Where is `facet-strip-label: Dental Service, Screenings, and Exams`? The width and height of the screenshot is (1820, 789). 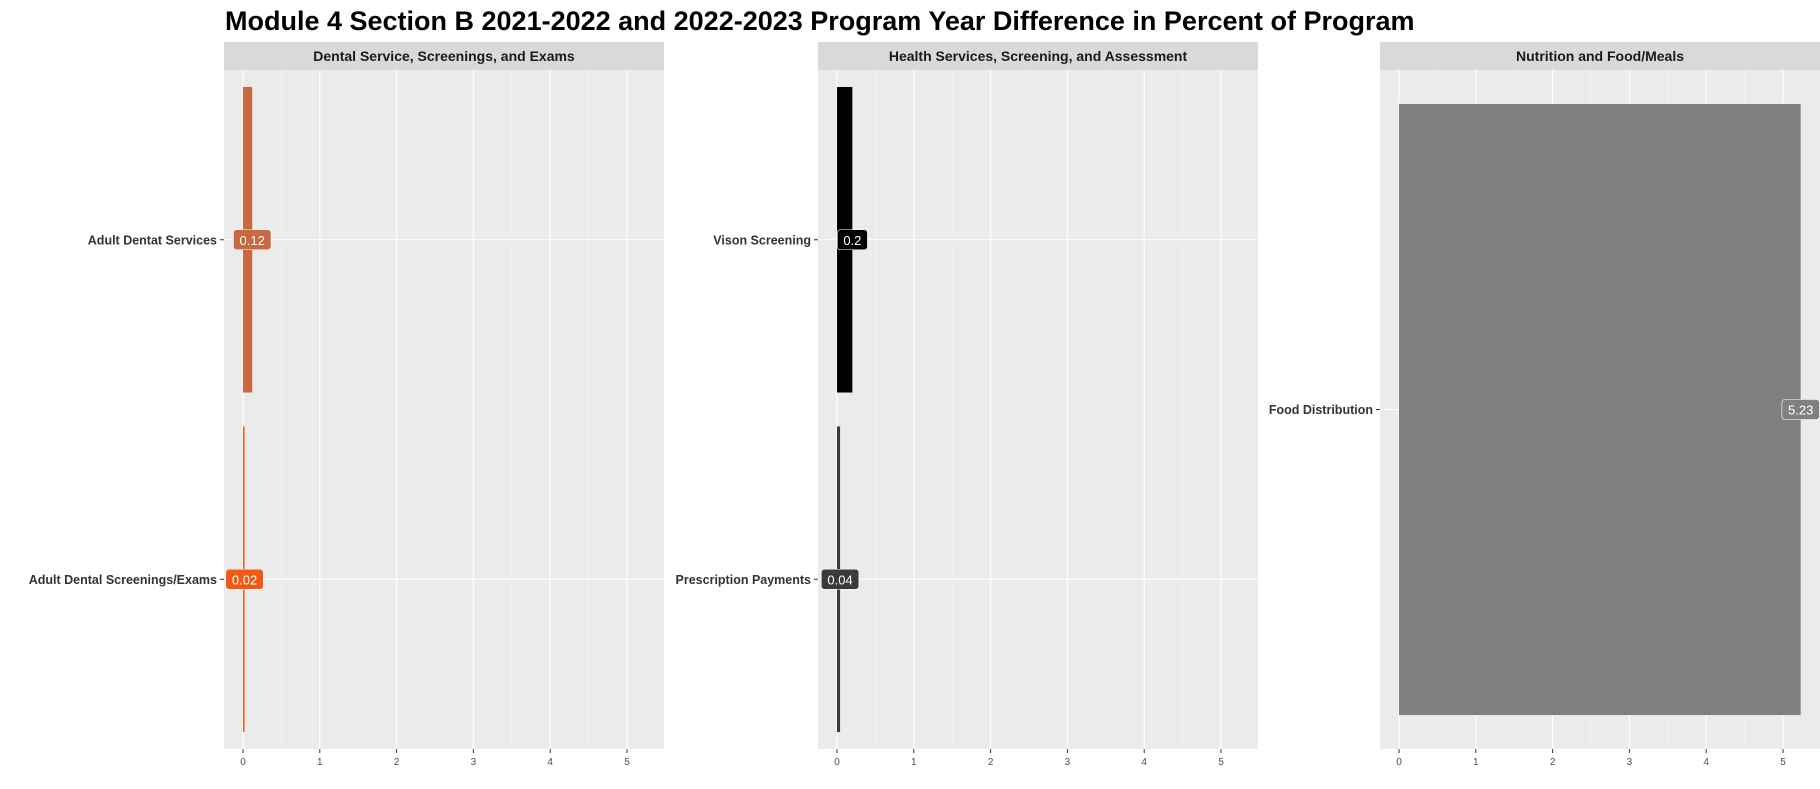 facet-strip-label: Dental Service, Screenings, and Exams is located at coordinates (444, 56).